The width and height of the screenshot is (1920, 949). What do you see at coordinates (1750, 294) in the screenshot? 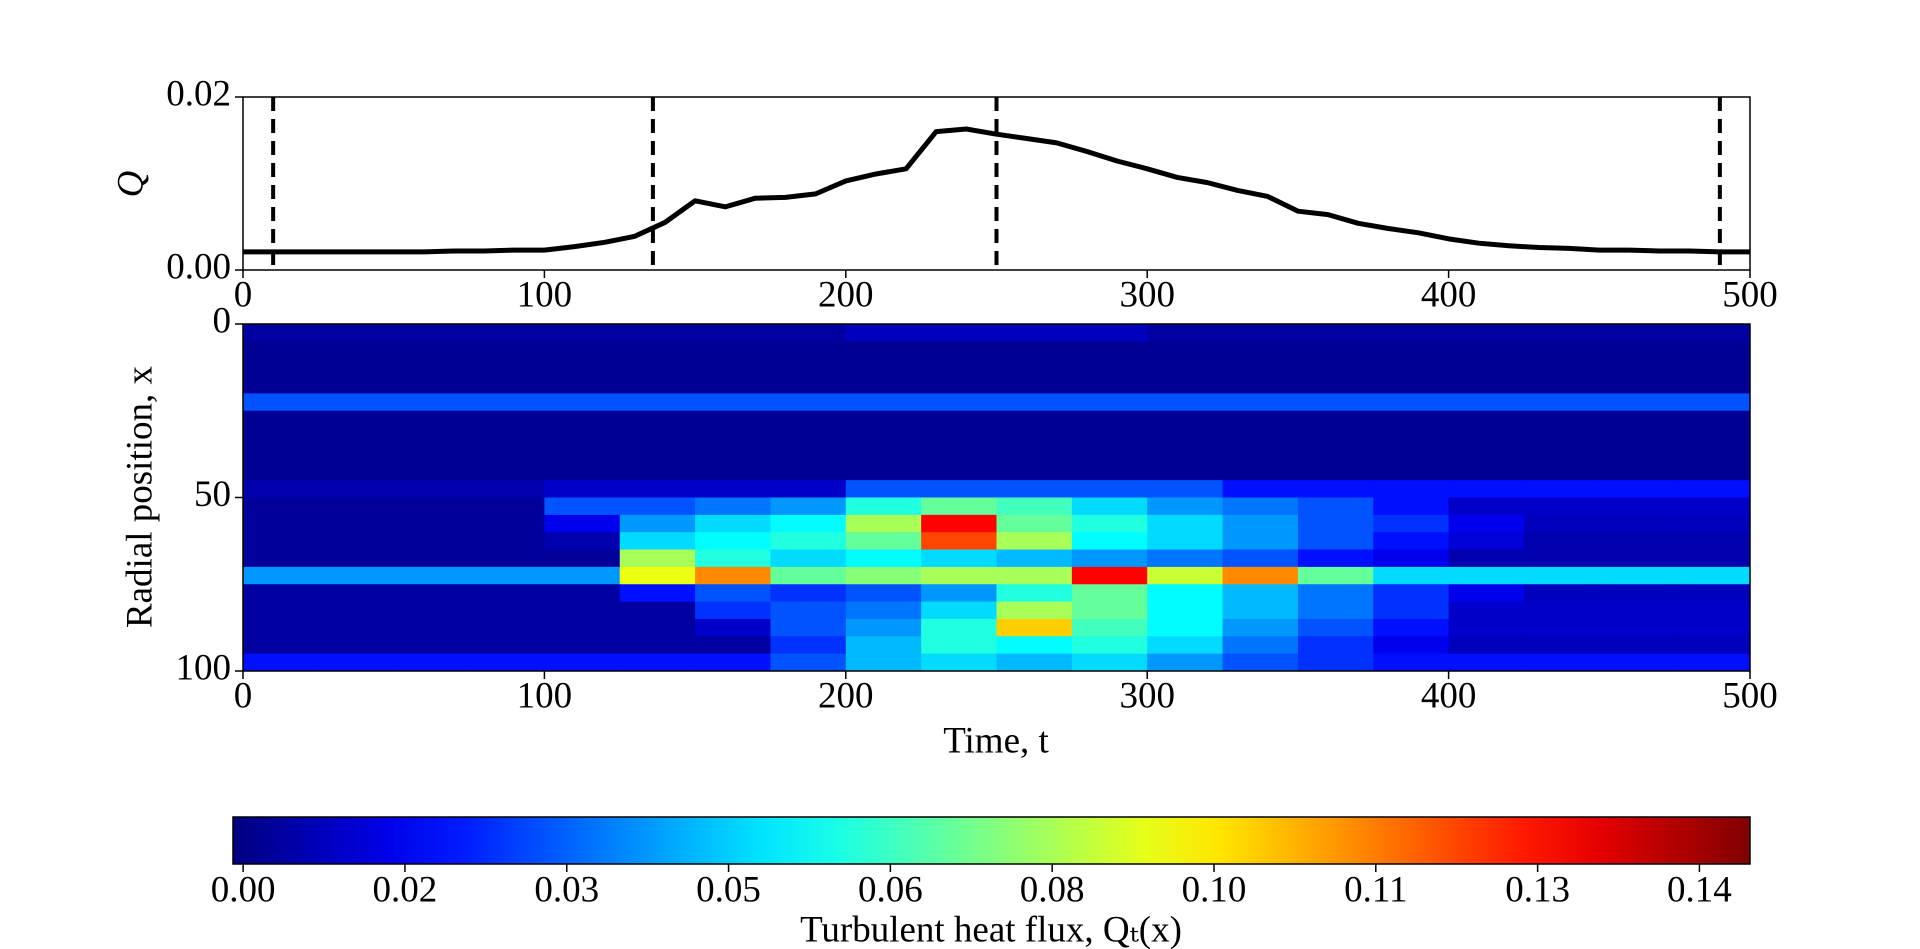
I see `x-tick-label: 500` at bounding box center [1750, 294].